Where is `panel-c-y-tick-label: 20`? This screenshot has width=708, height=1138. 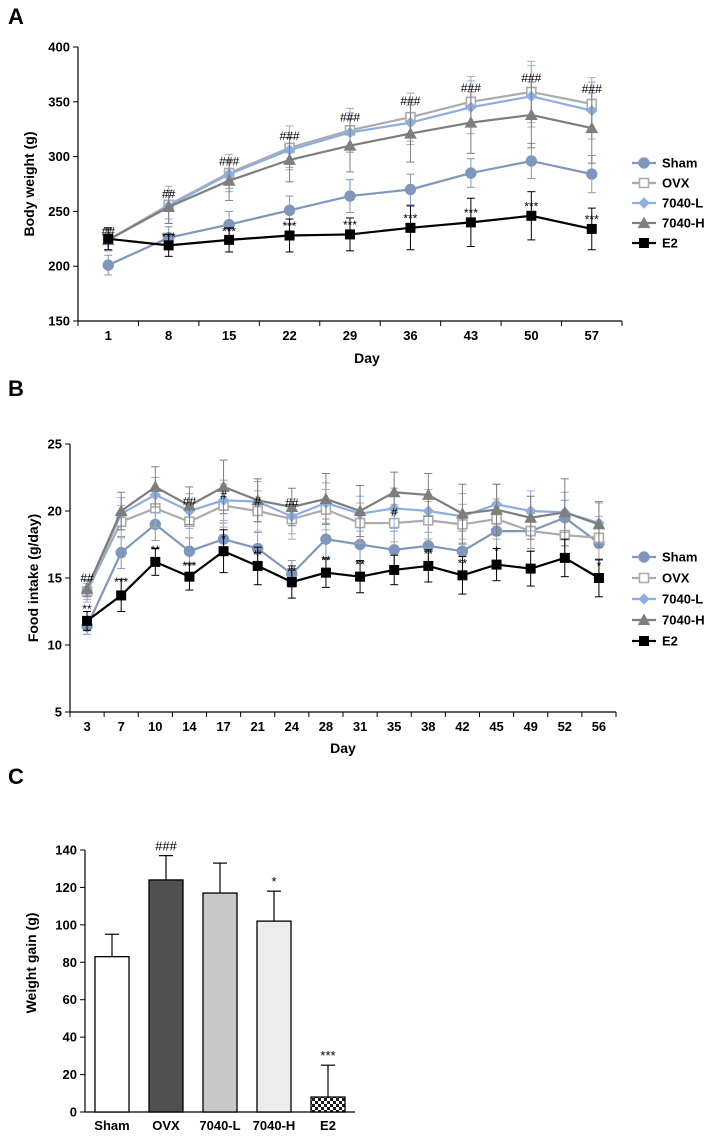
panel-c-y-tick-label: 20 is located at coordinates (70, 1074).